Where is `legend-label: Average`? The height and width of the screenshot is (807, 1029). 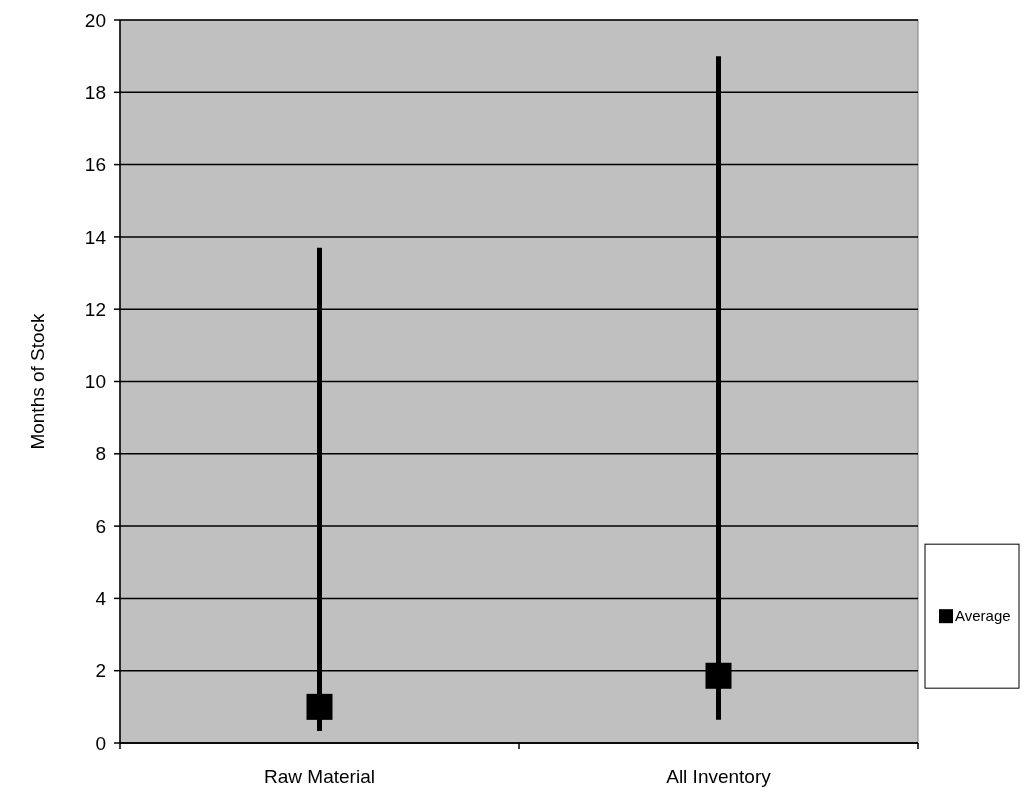
legend-label: Average is located at coordinates (983, 616).